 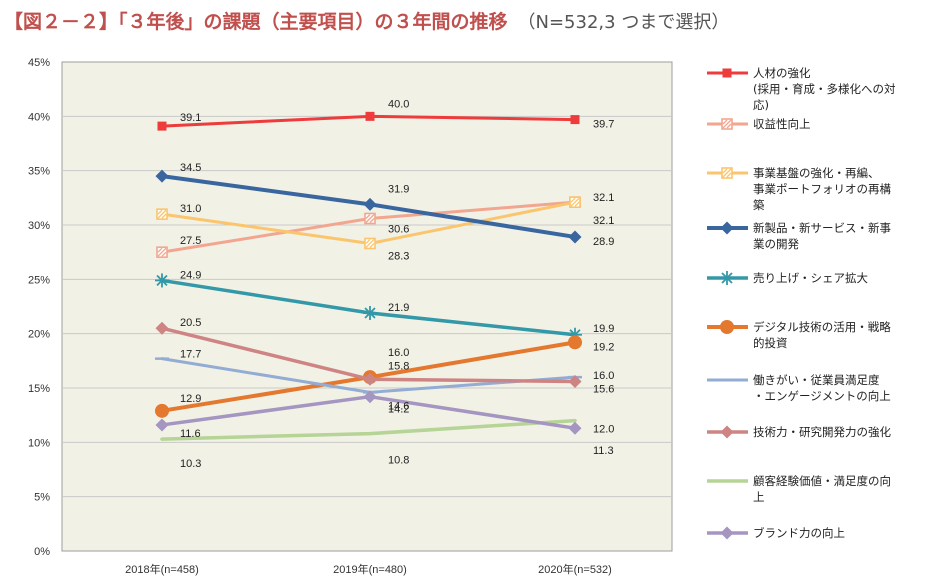 I want to click on legend-item: デジタル技術の活用・戦略的投資, so click(x=799, y=335).